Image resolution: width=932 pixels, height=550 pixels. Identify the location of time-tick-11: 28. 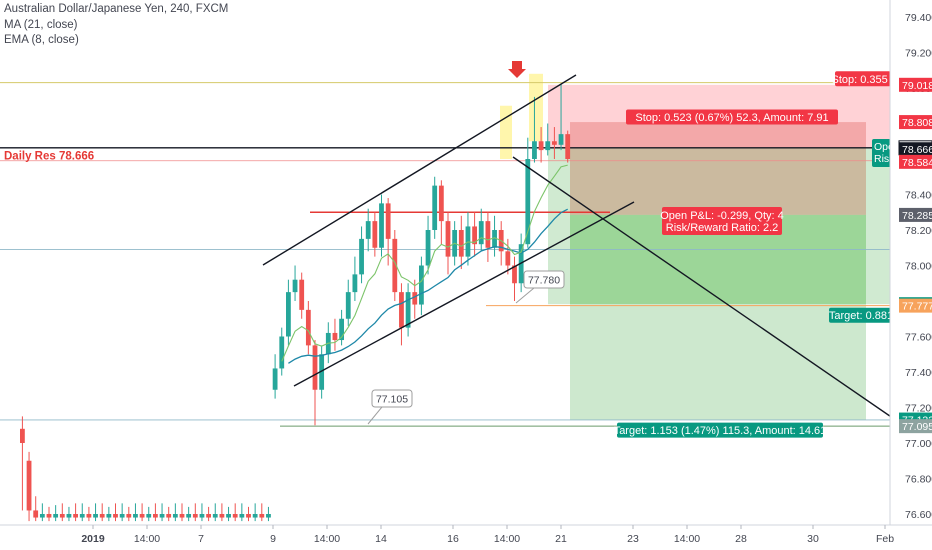
(741, 539).